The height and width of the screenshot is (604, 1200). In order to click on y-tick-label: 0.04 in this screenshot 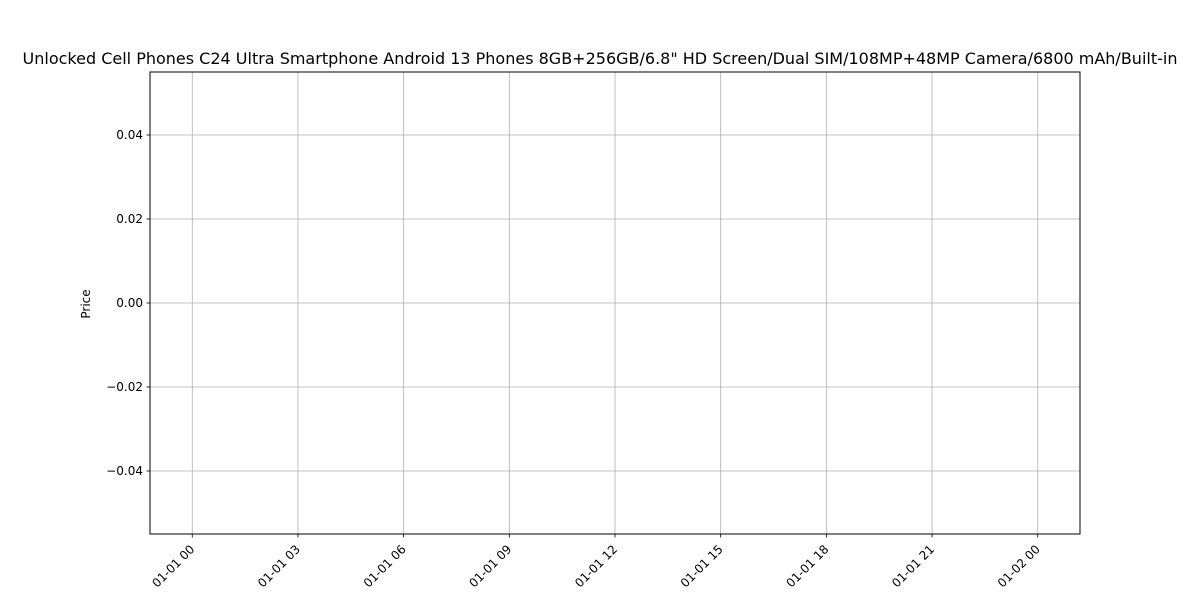, I will do `click(129, 135)`.